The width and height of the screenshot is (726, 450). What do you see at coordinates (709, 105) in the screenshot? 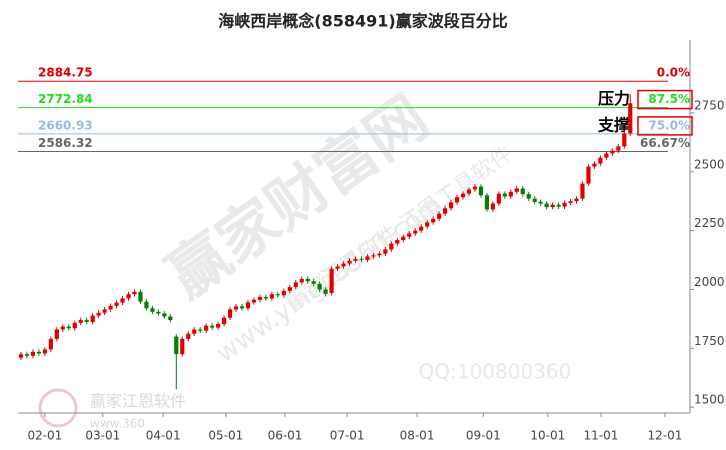
I see `y-tick-label: 2750` at bounding box center [709, 105].